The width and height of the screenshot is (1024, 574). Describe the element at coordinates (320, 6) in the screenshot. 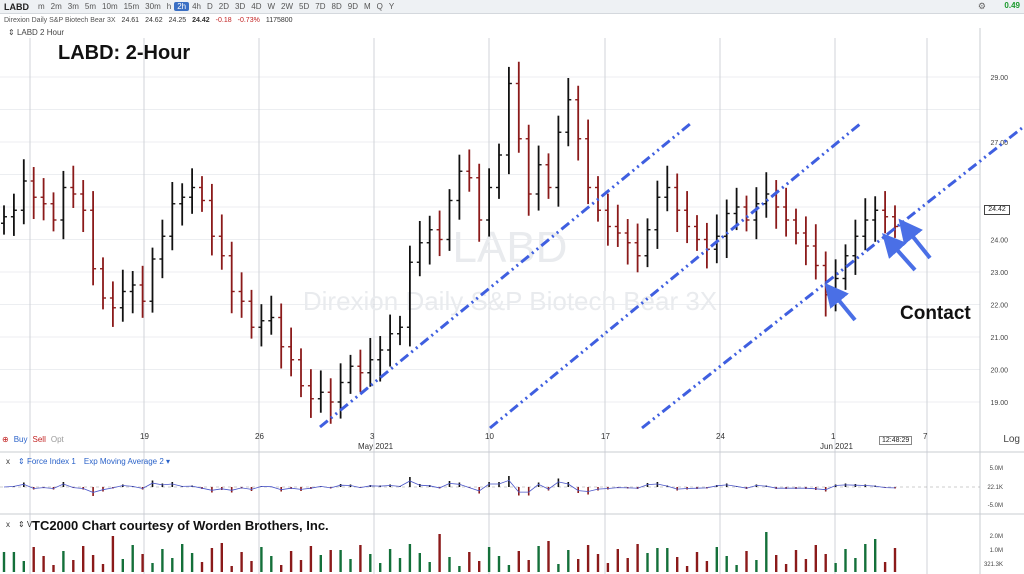

I see `timeframe-7D: 7D` at that location.